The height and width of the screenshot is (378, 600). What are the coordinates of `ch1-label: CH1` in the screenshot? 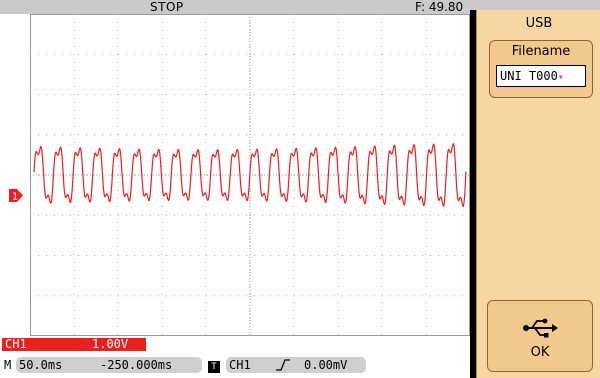 It's located at (16, 344).